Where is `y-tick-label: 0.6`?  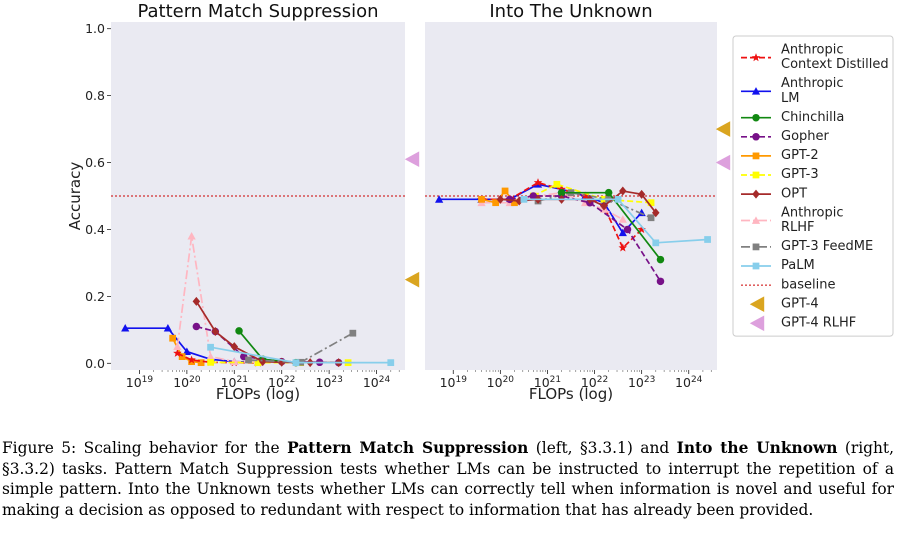 y-tick-label: 0.6 is located at coordinates (95, 162).